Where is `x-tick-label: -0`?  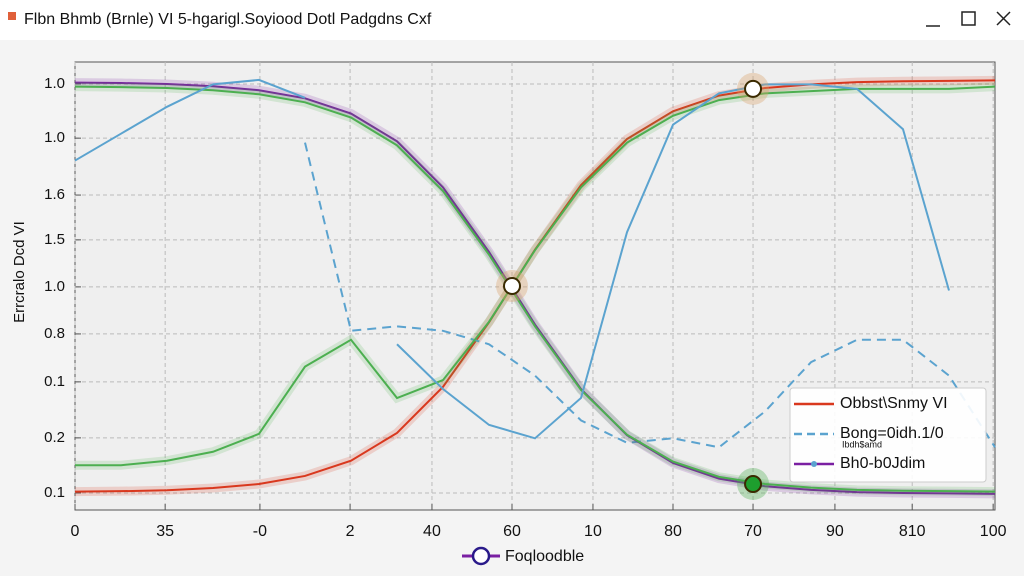
x-tick-label: -0 is located at coordinates (260, 531).